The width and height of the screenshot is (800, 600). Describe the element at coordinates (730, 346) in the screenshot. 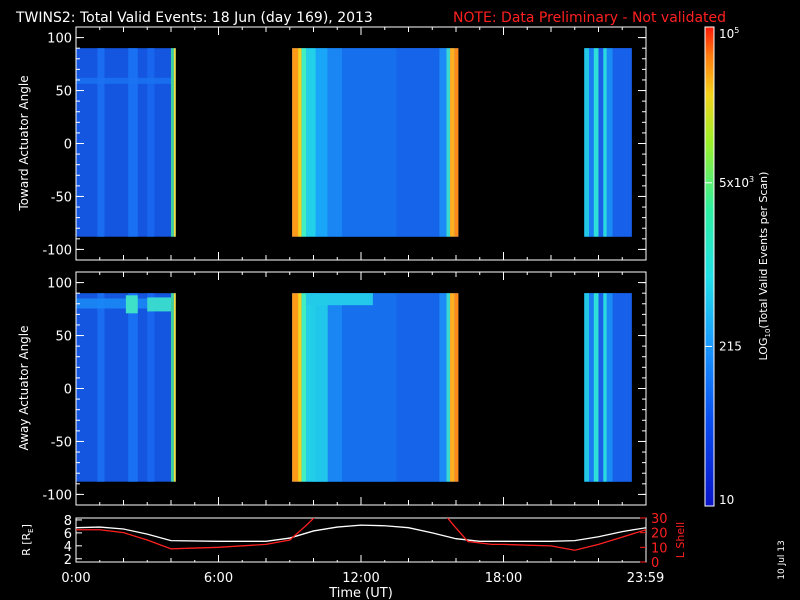

I see `colorbar-tick-label: 215` at that location.